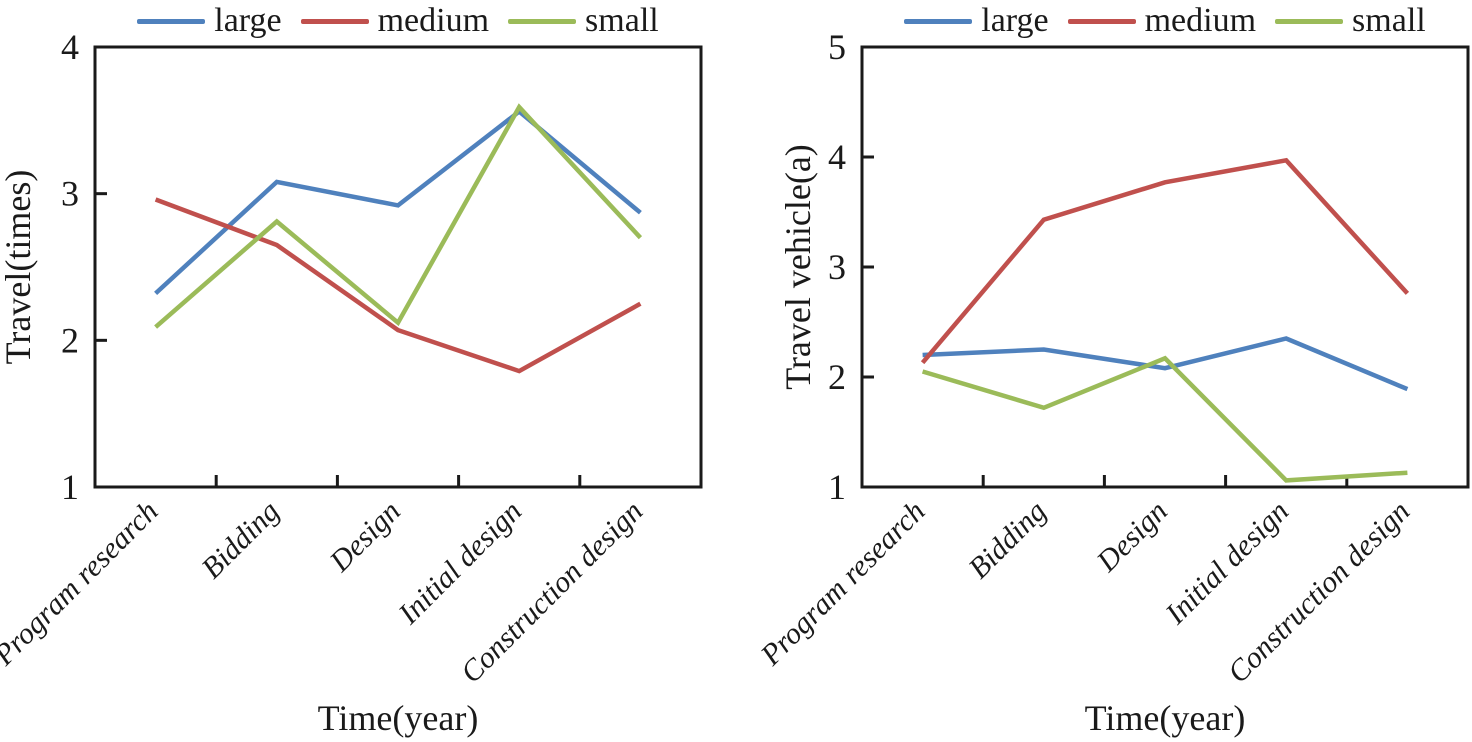 This screenshot has height=742, width=1472. Describe the element at coordinates (837, 47) in the screenshot. I see `y-tick-label: 5` at that location.